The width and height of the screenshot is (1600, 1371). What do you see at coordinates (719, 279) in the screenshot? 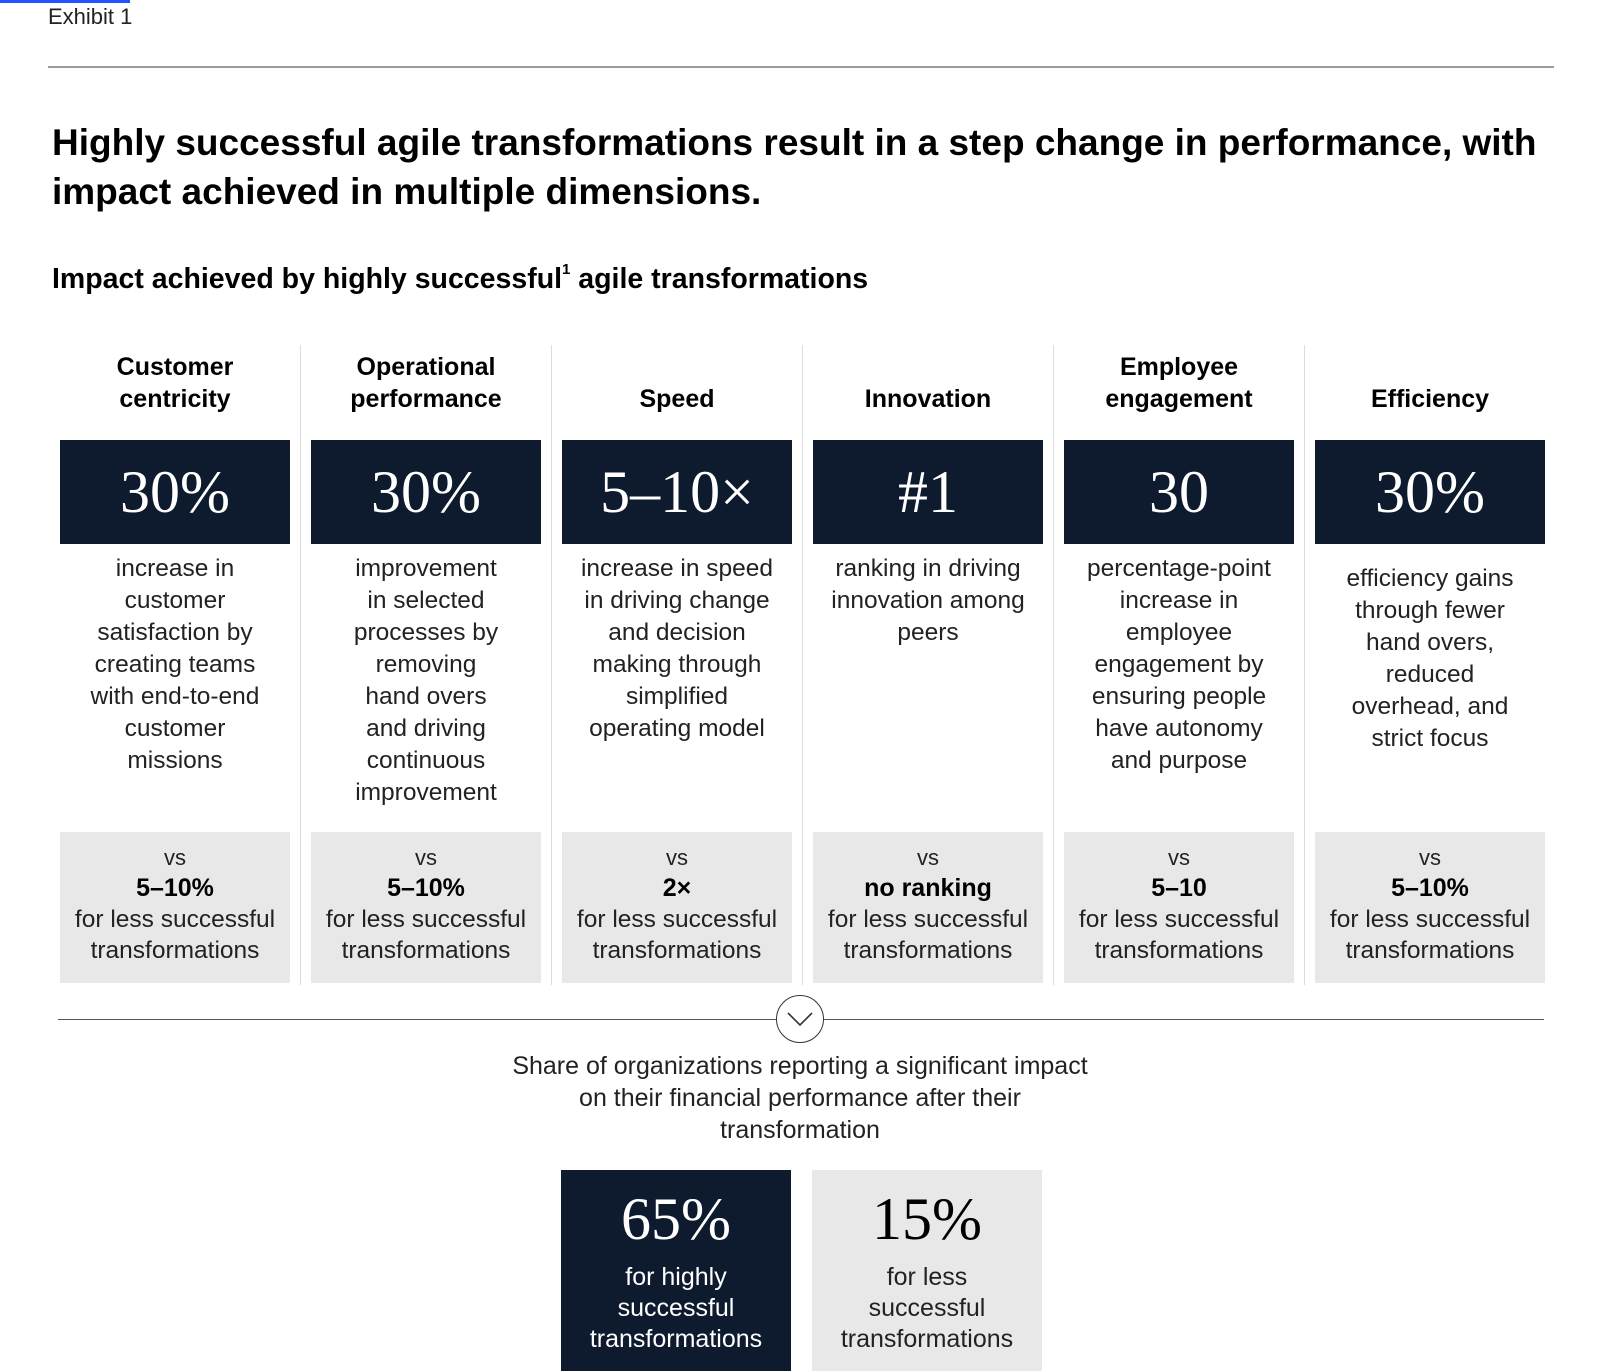
I see `subtitle-text-after: agile transformations` at bounding box center [719, 279].